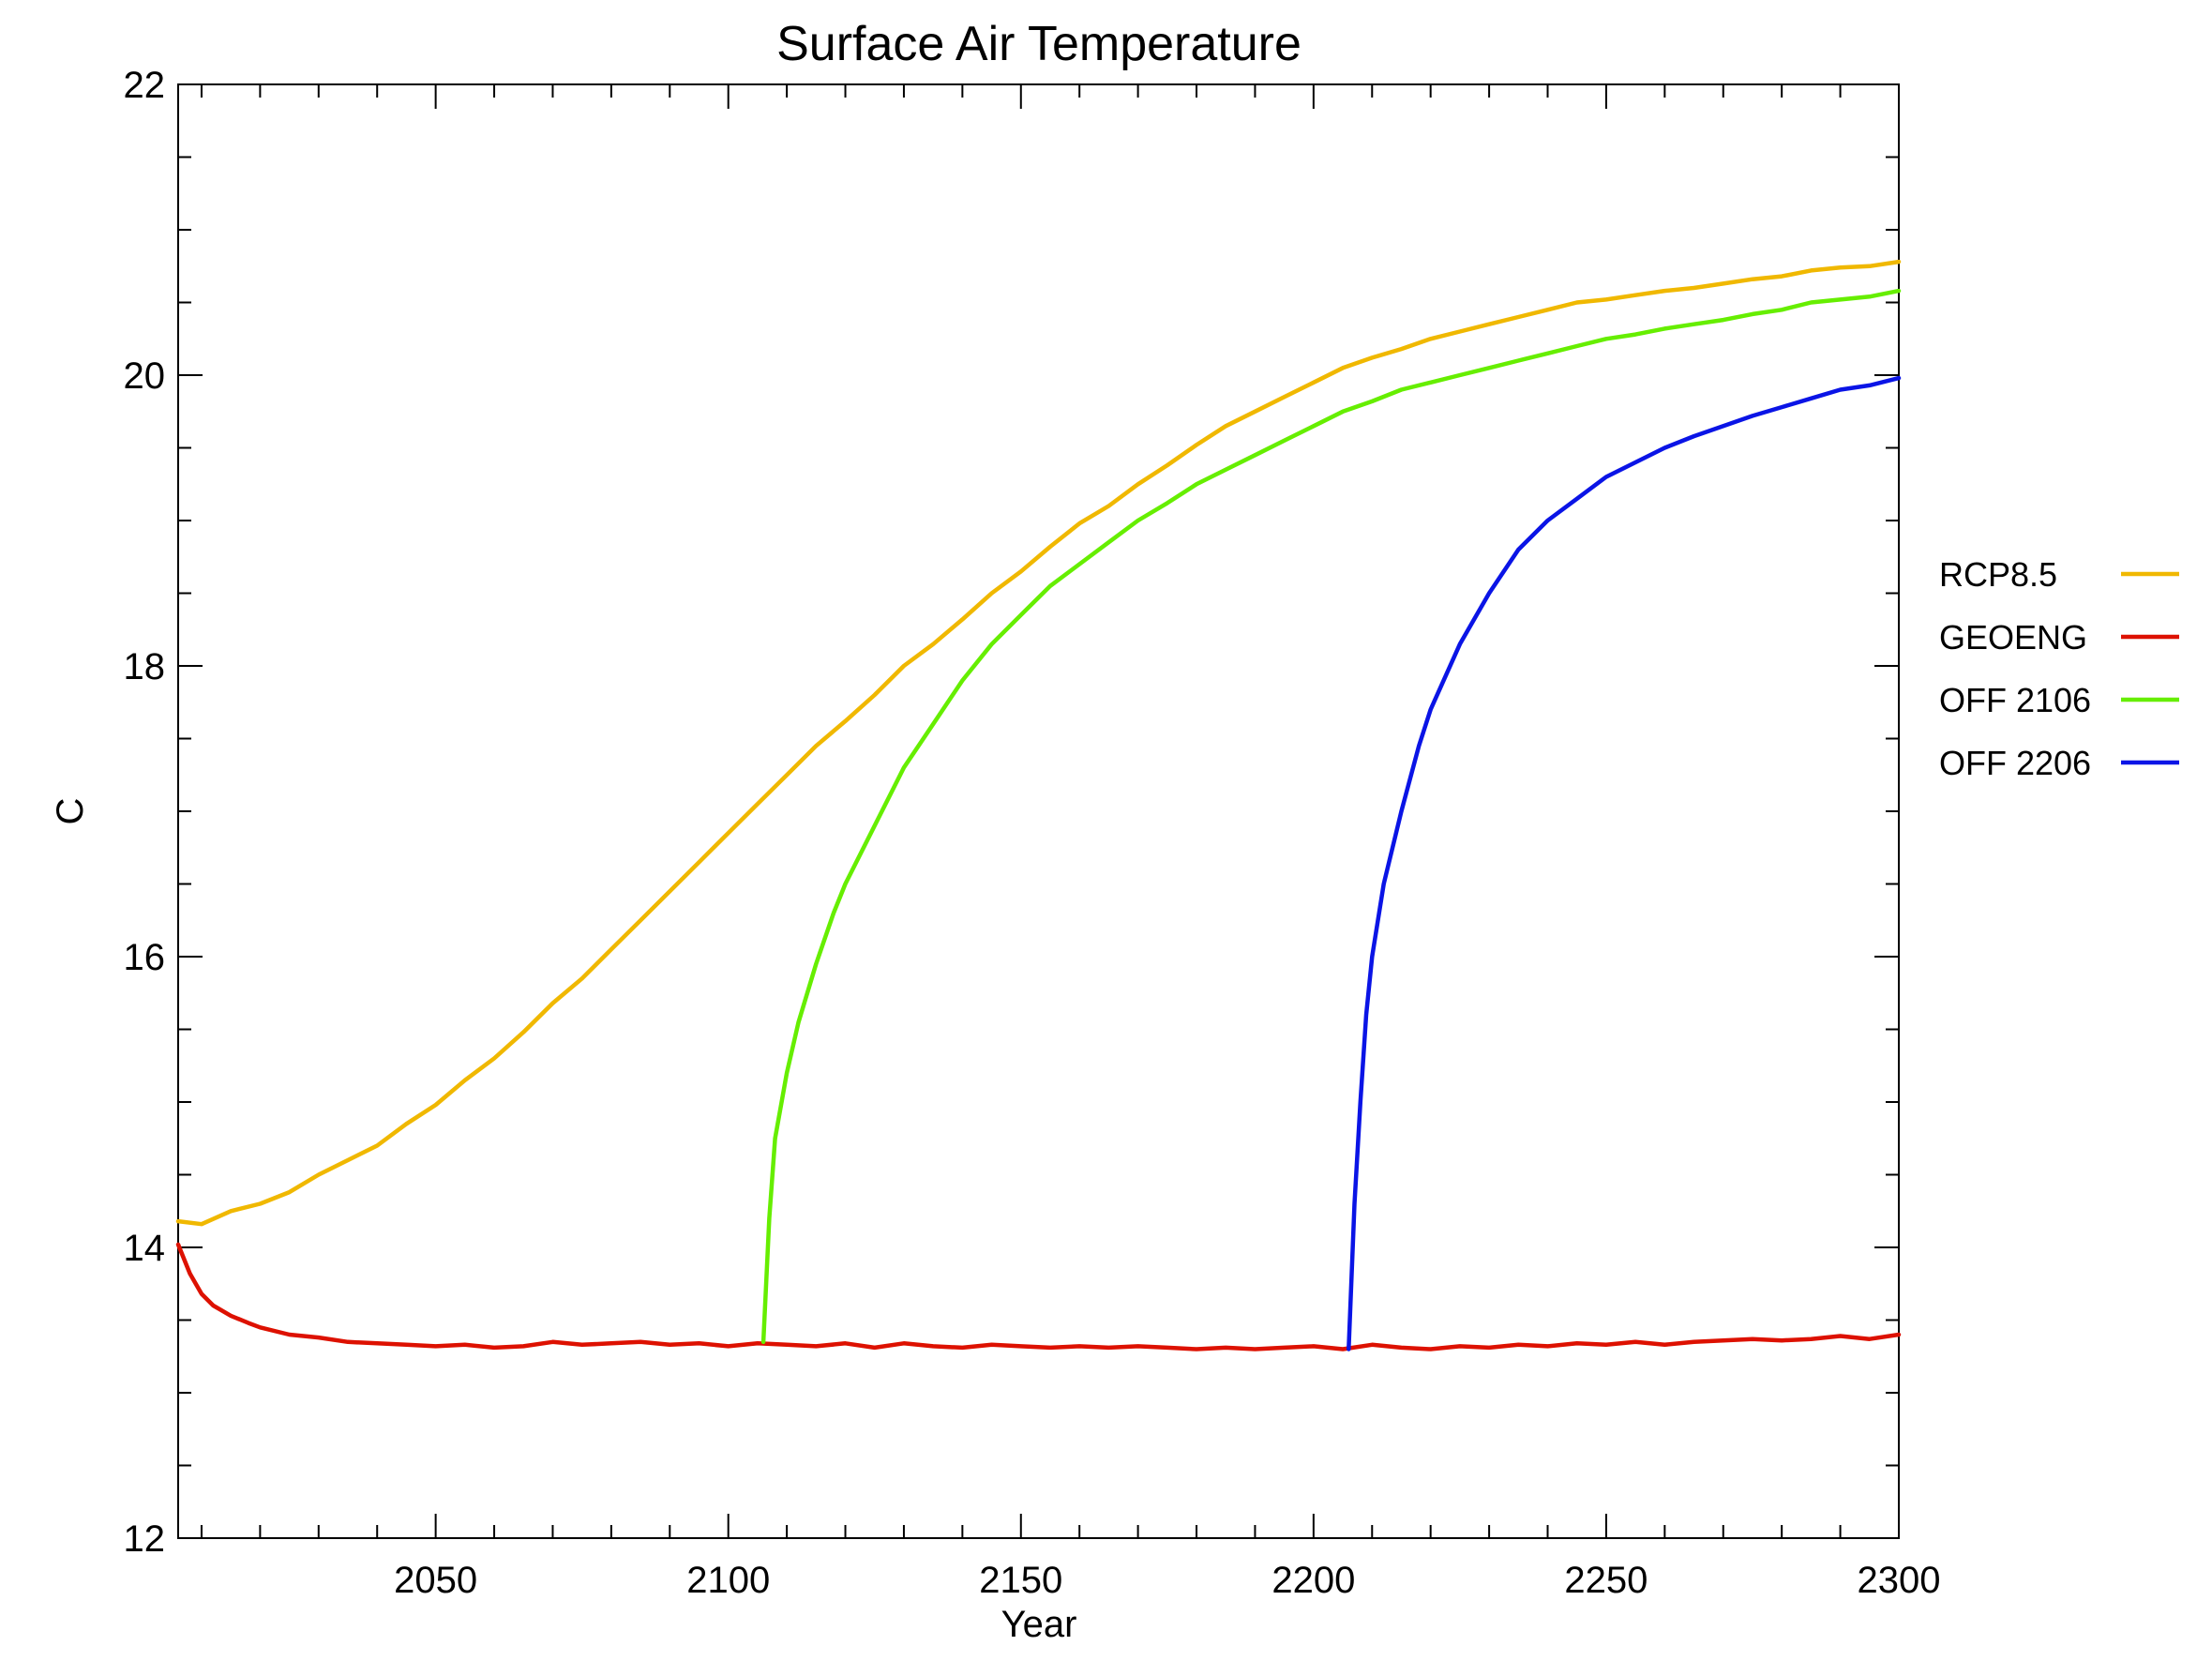 Image resolution: width=2212 pixels, height=1661 pixels. What do you see at coordinates (1038, 1296) in the screenshot?
I see `series-line-geoeng` at bounding box center [1038, 1296].